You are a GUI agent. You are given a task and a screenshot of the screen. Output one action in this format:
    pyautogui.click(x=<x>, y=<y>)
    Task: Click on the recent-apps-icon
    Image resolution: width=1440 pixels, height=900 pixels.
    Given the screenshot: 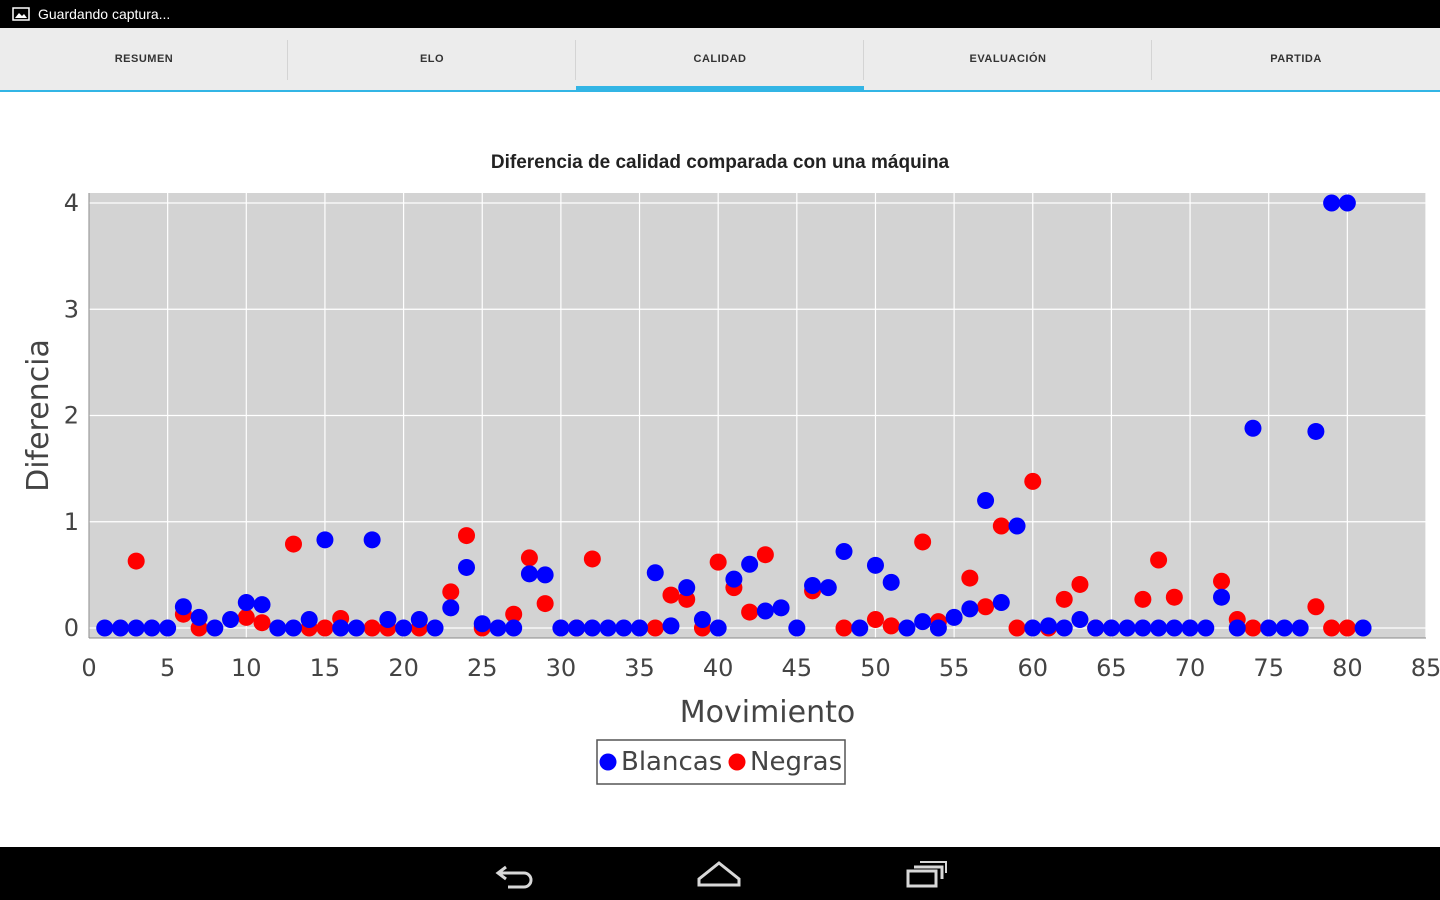 What is the action you would take?
    pyautogui.click(x=927, y=874)
    